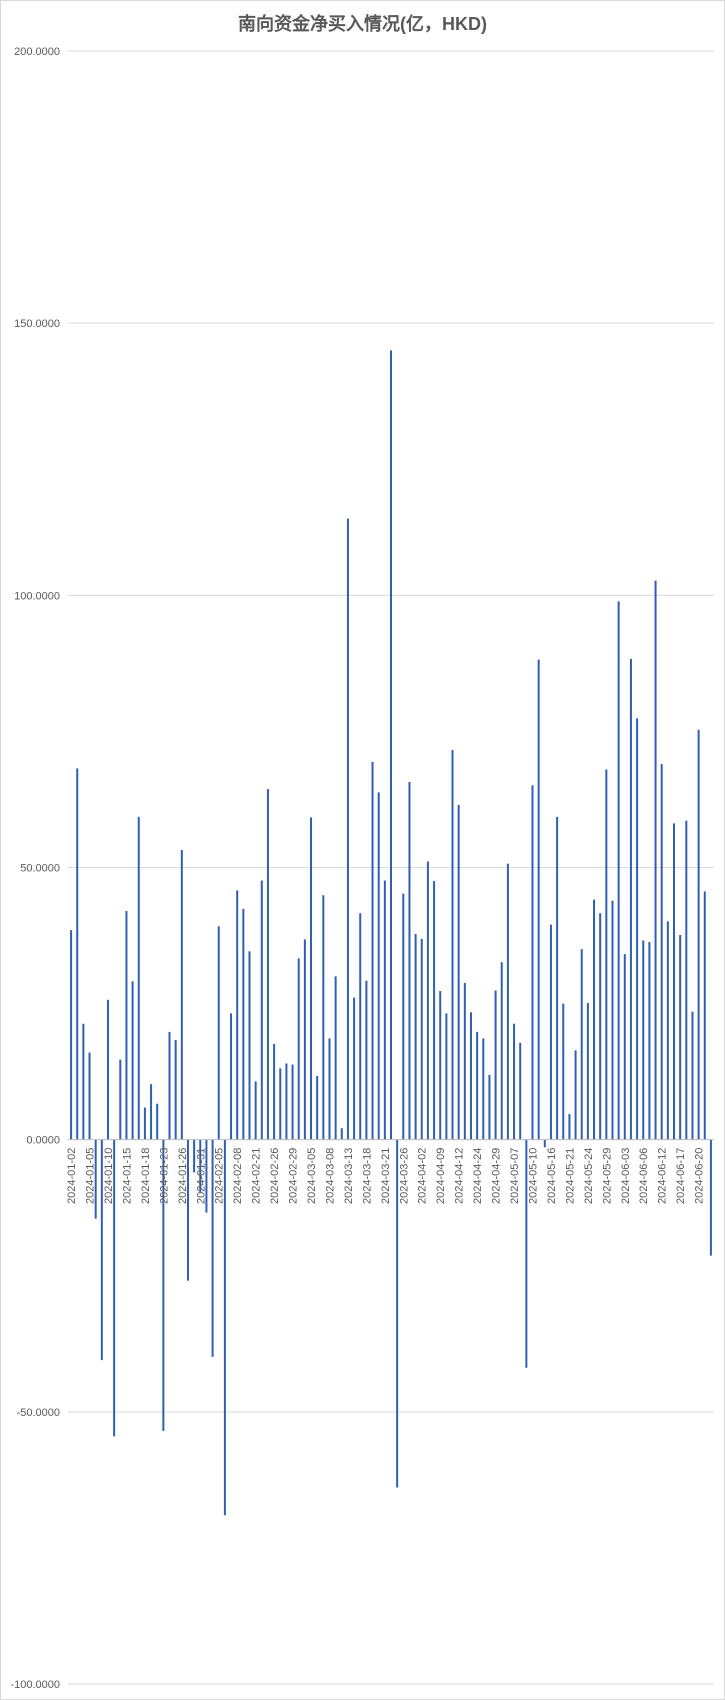 The height and width of the screenshot is (1700, 725). What do you see at coordinates (275, 1176) in the screenshot?
I see `x-tick-label: 2024-02-26` at bounding box center [275, 1176].